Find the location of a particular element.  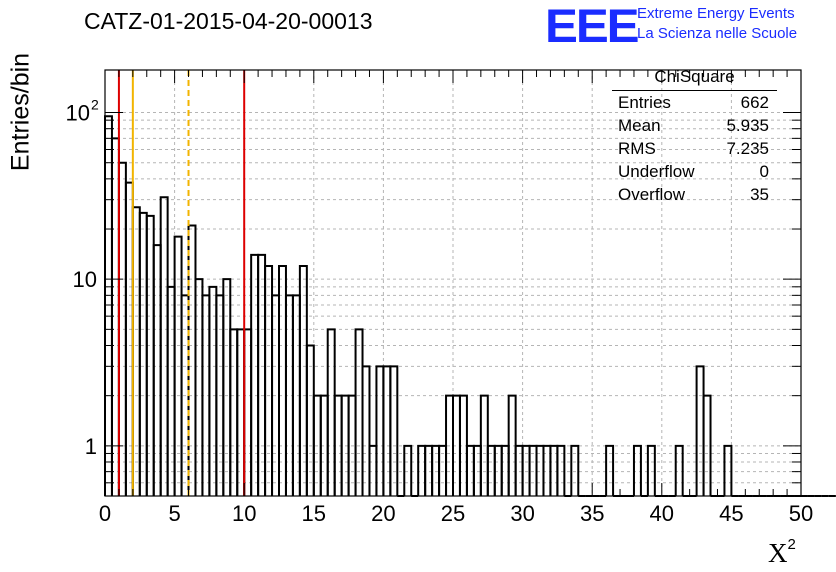

y-tick-exponent: 2 is located at coordinates (95, 105).